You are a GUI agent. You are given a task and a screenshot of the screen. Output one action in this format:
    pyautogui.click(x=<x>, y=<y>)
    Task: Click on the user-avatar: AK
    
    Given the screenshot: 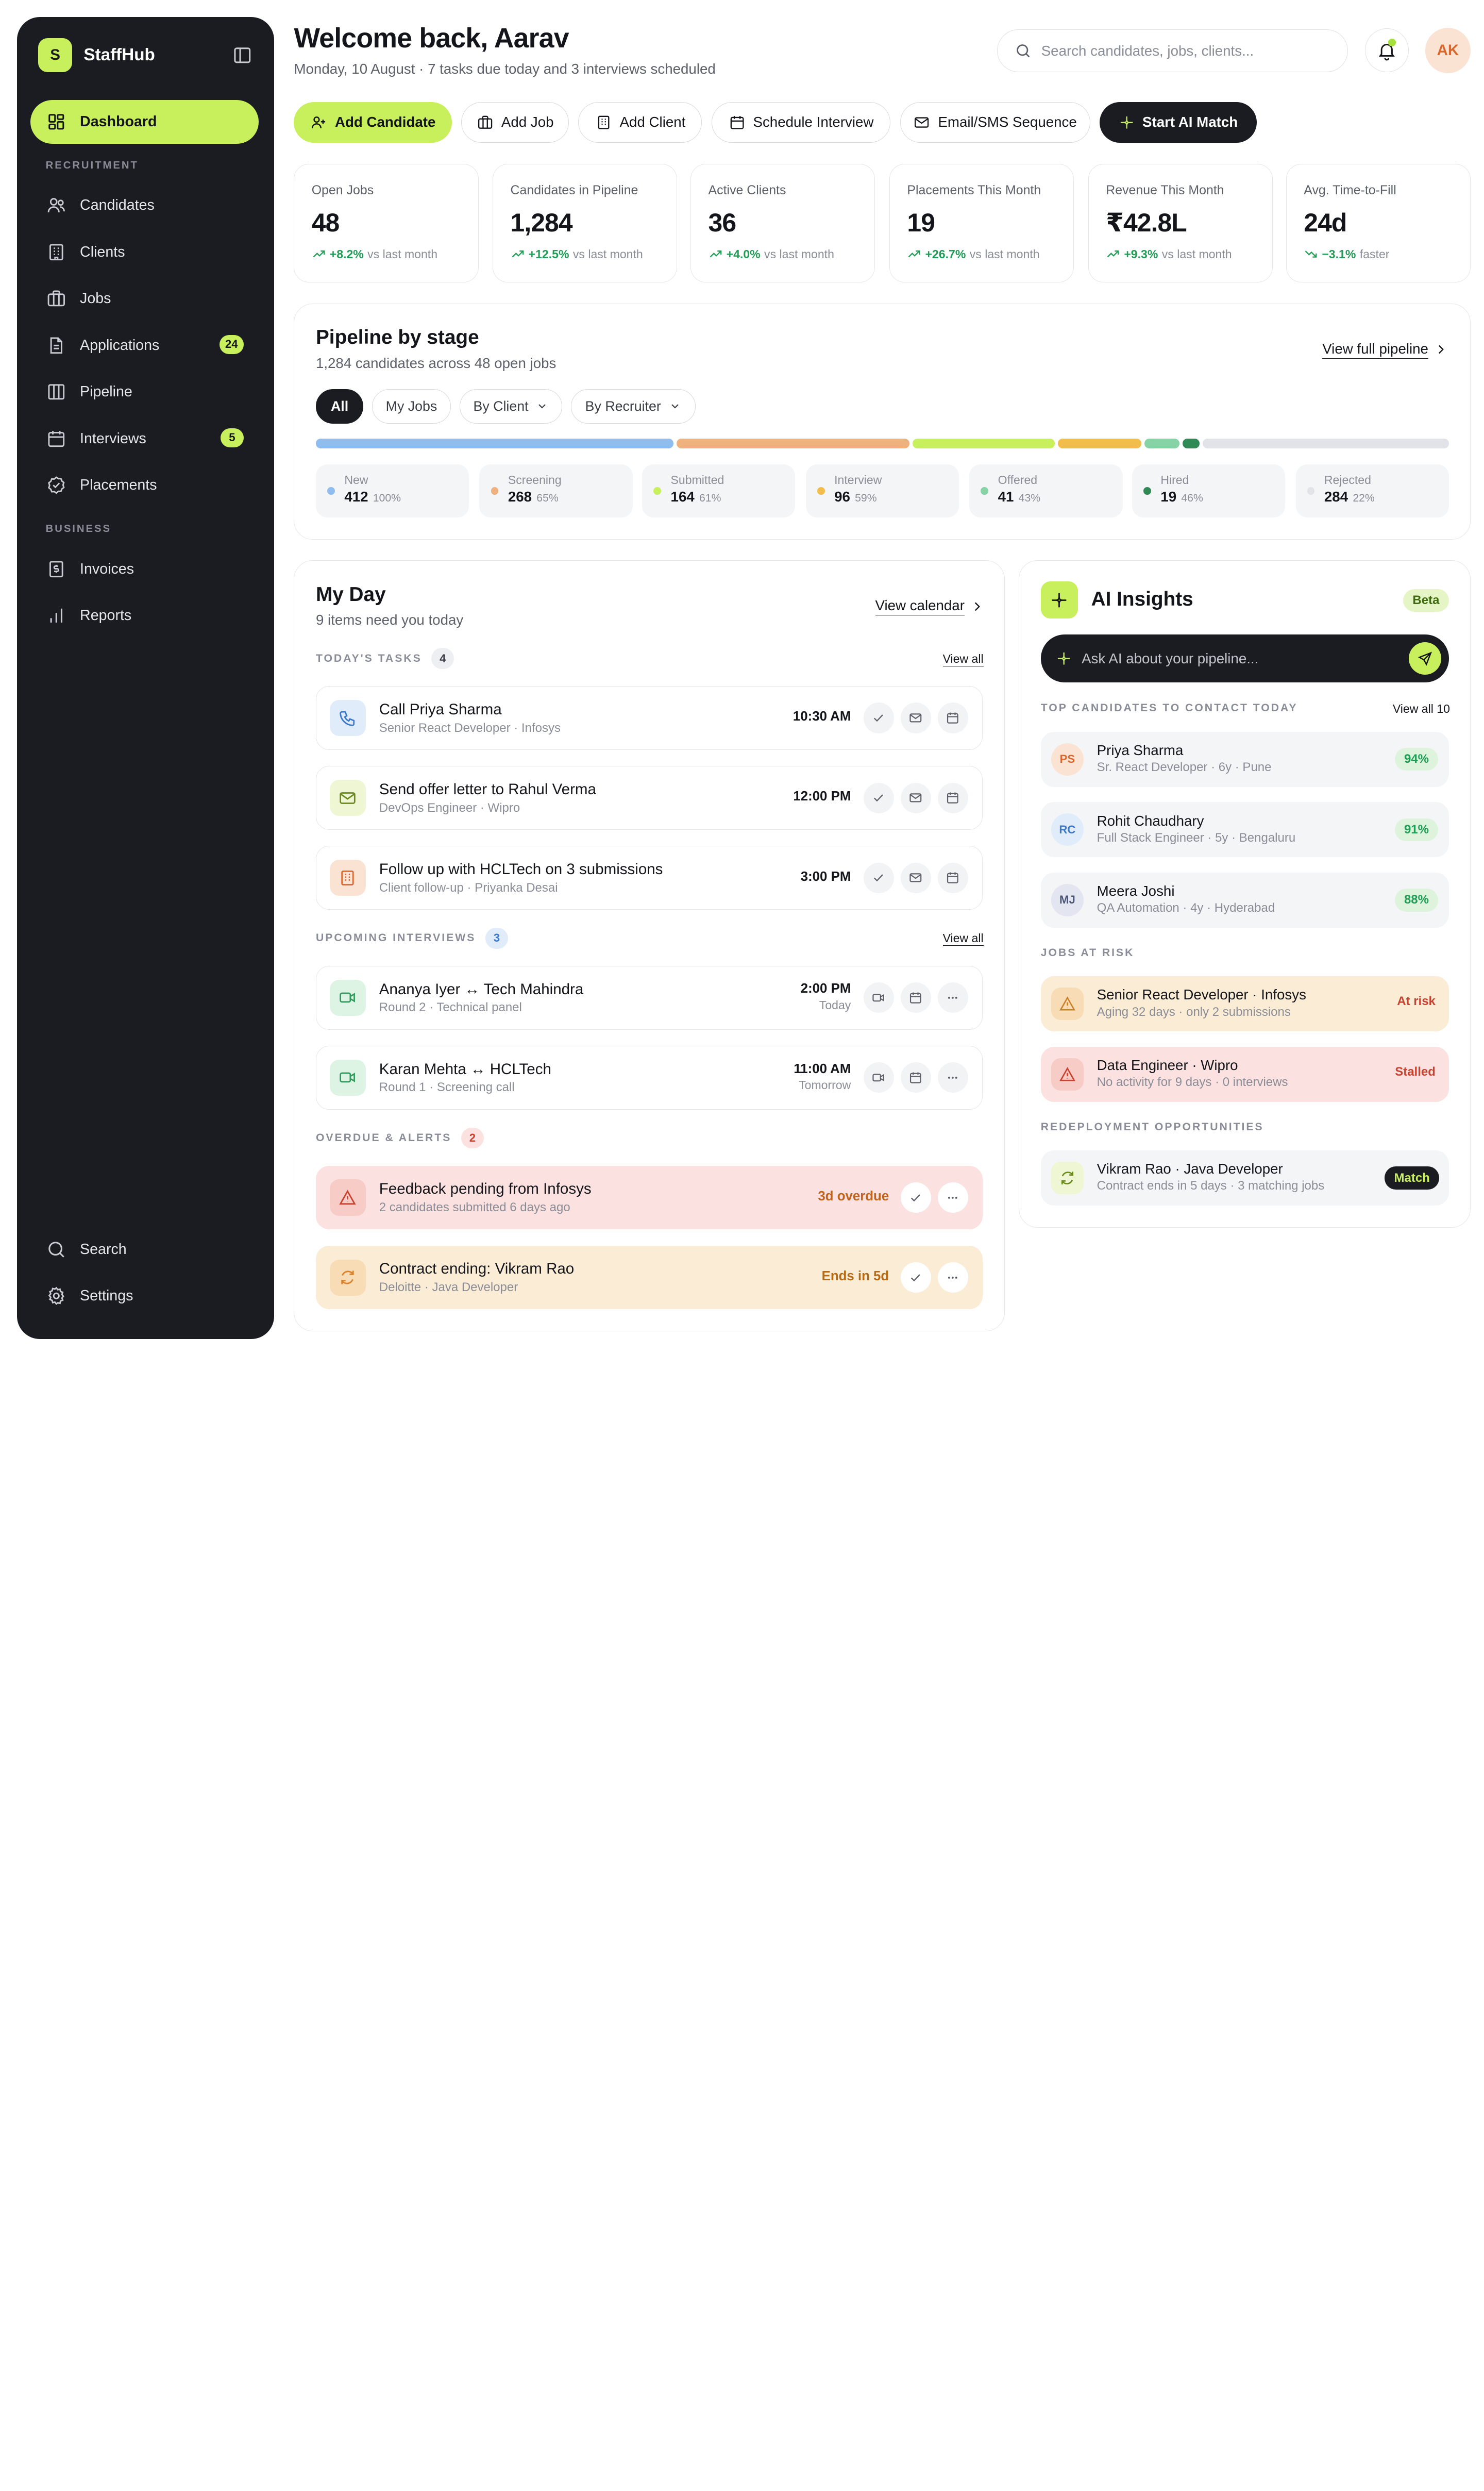 What is the action you would take?
    pyautogui.click(x=1448, y=50)
    